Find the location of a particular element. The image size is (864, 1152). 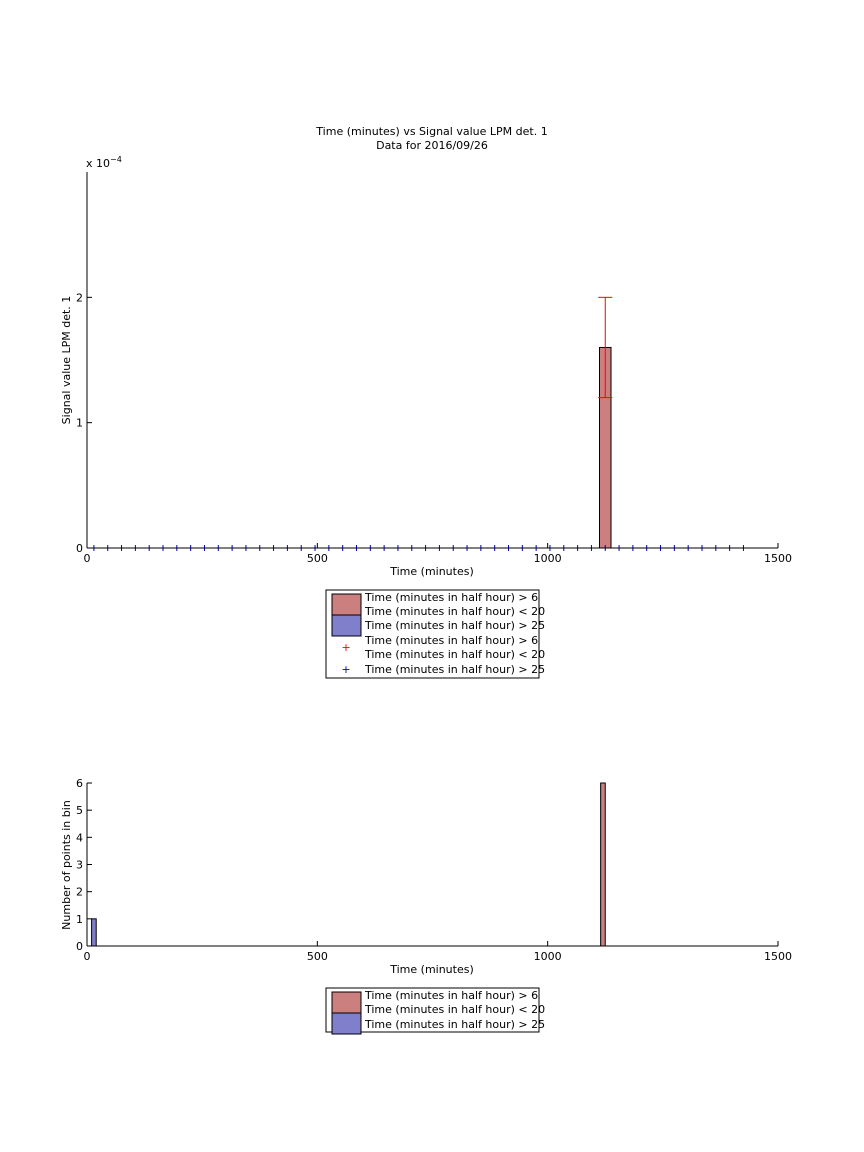

y-tick-label: 6 is located at coordinates (79, 783).